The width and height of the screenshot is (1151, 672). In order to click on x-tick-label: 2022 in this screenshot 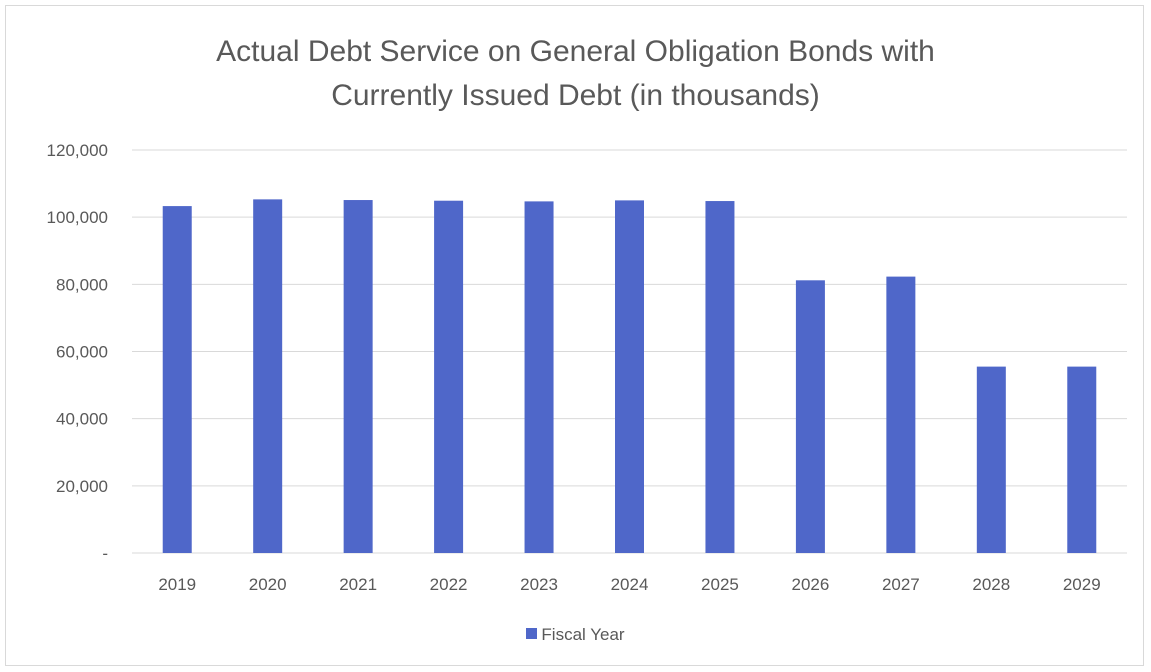, I will do `click(449, 584)`.